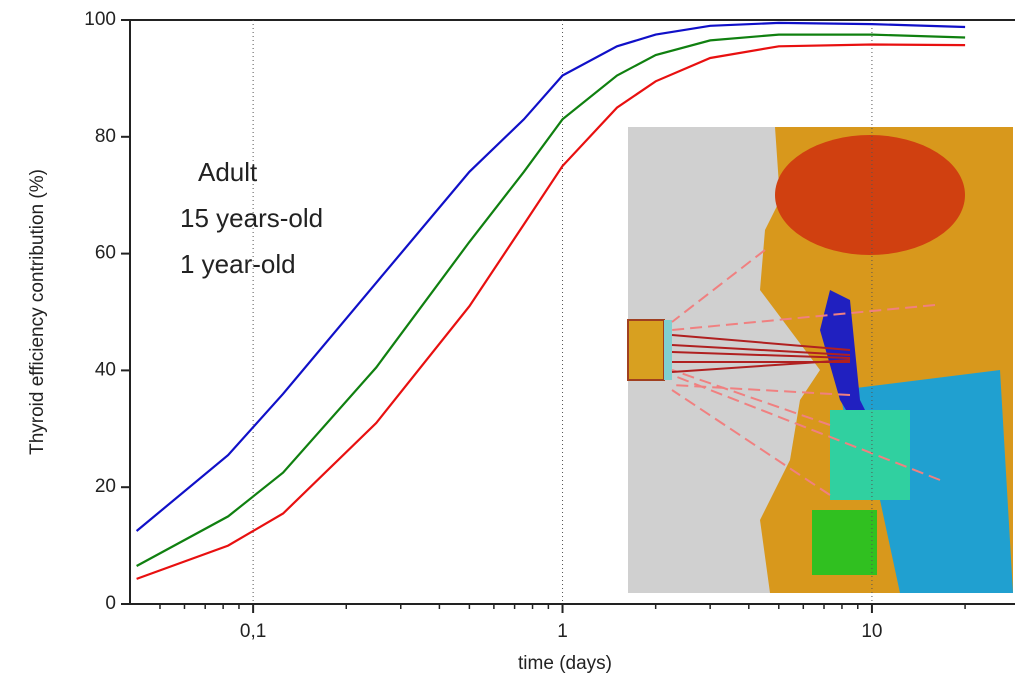 The height and width of the screenshot is (680, 1015). What do you see at coordinates (105, 253) in the screenshot?
I see `y-tick-label: 60` at bounding box center [105, 253].